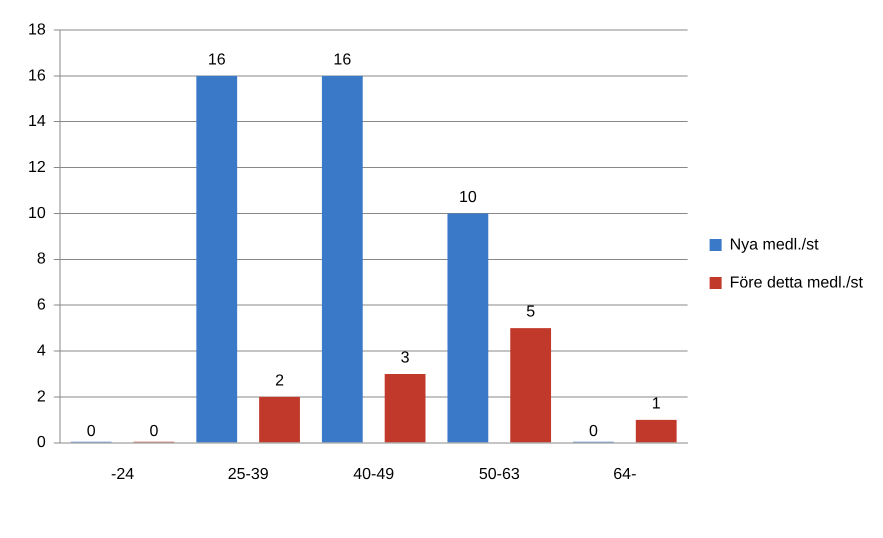  Describe the element at coordinates (405, 357) in the screenshot. I see `data-label: 3` at that location.